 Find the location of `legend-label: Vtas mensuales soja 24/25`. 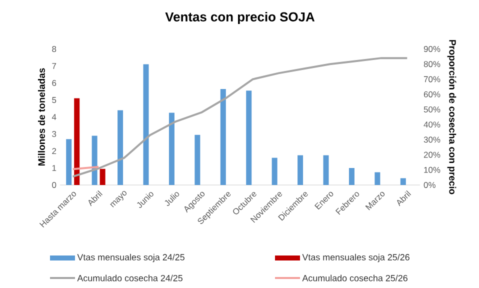

legend-label: Vtas mensuales soja 24/25 is located at coordinates (130, 258).